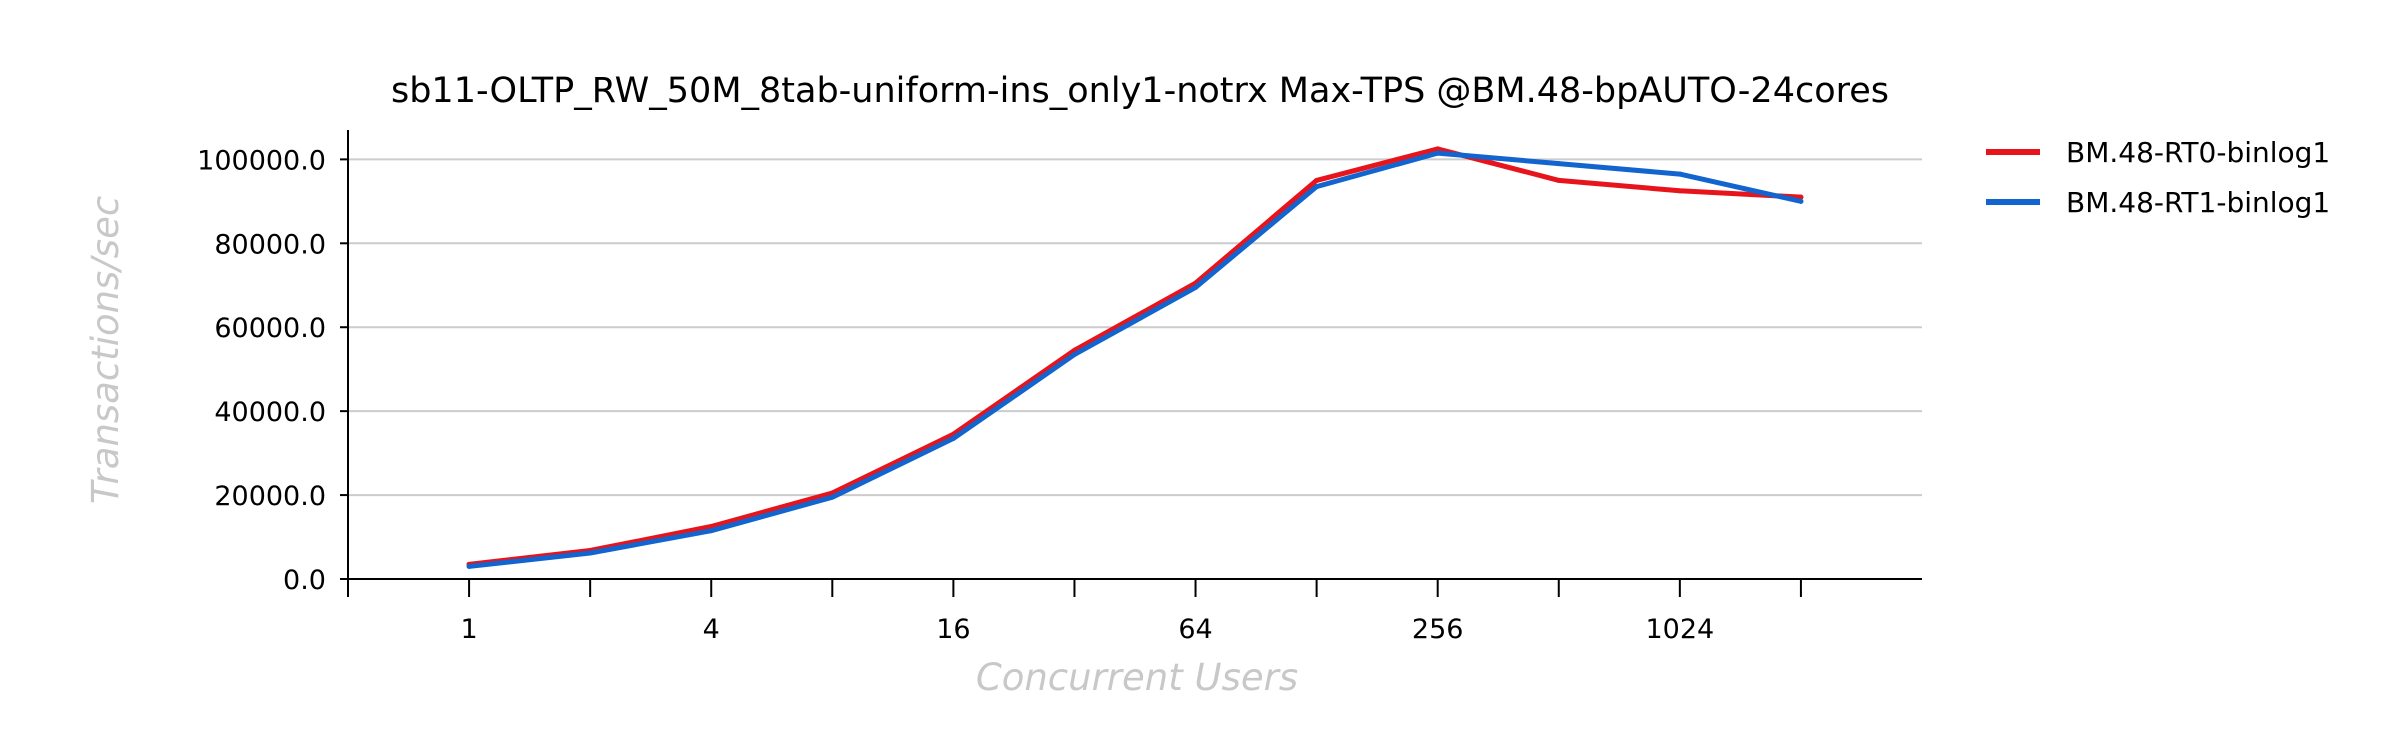 The width and height of the screenshot is (2400, 748). What do you see at coordinates (270, 328) in the screenshot?
I see `y-tick-label-3: 60000.0` at bounding box center [270, 328].